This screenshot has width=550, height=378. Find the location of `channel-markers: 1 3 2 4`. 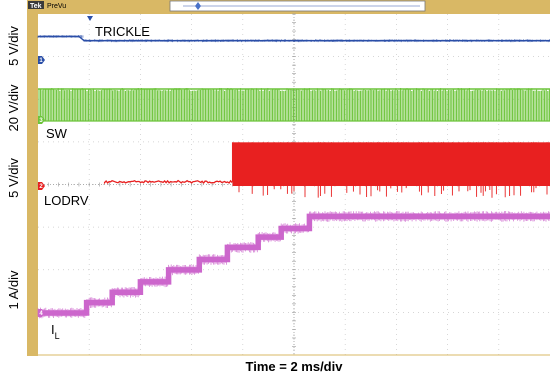

channel-markers: 1 3 2 4 is located at coordinates (41, 186).